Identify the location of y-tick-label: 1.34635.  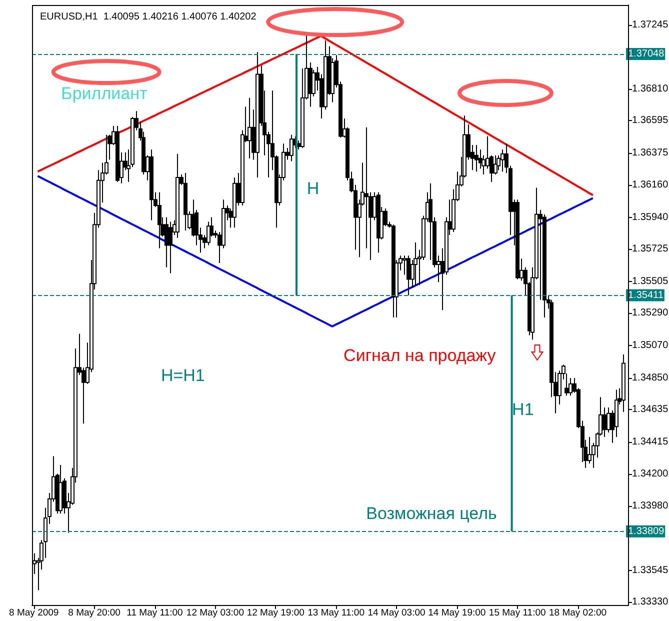
(650, 410).